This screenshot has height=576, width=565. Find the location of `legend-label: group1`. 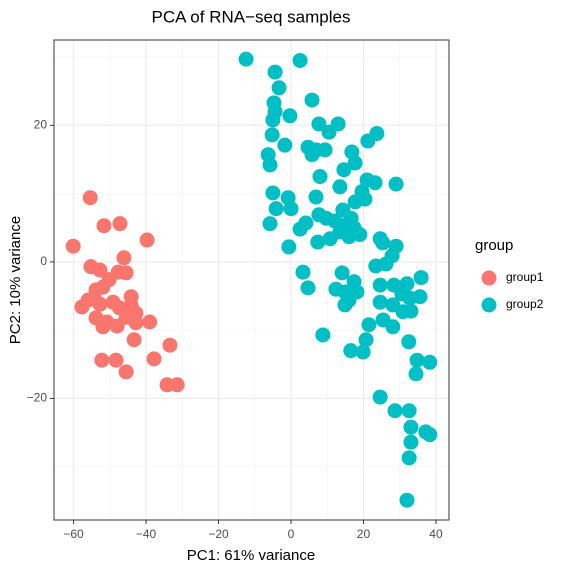

legend-label: group1 is located at coordinates (525, 277).